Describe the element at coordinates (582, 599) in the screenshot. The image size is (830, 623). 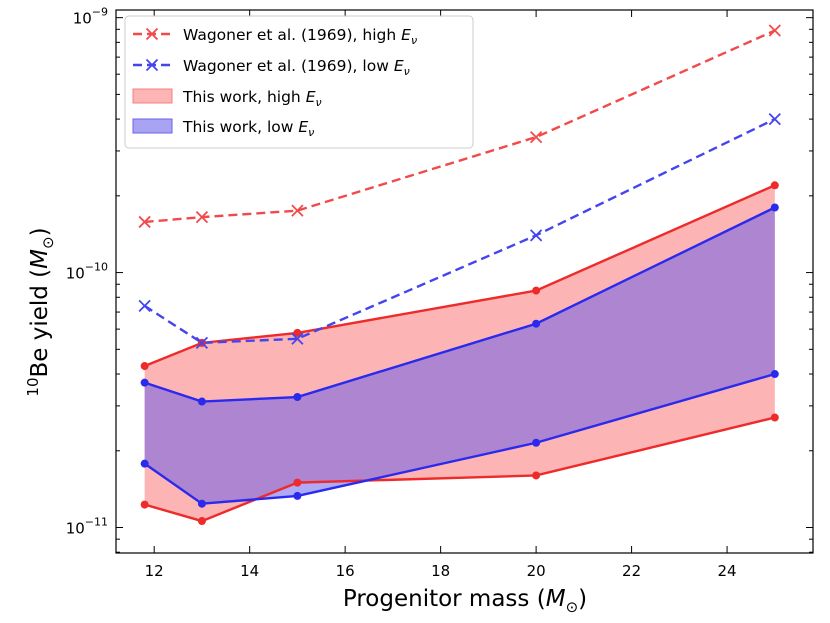
I see `x-axis-unit-close: )` at that location.